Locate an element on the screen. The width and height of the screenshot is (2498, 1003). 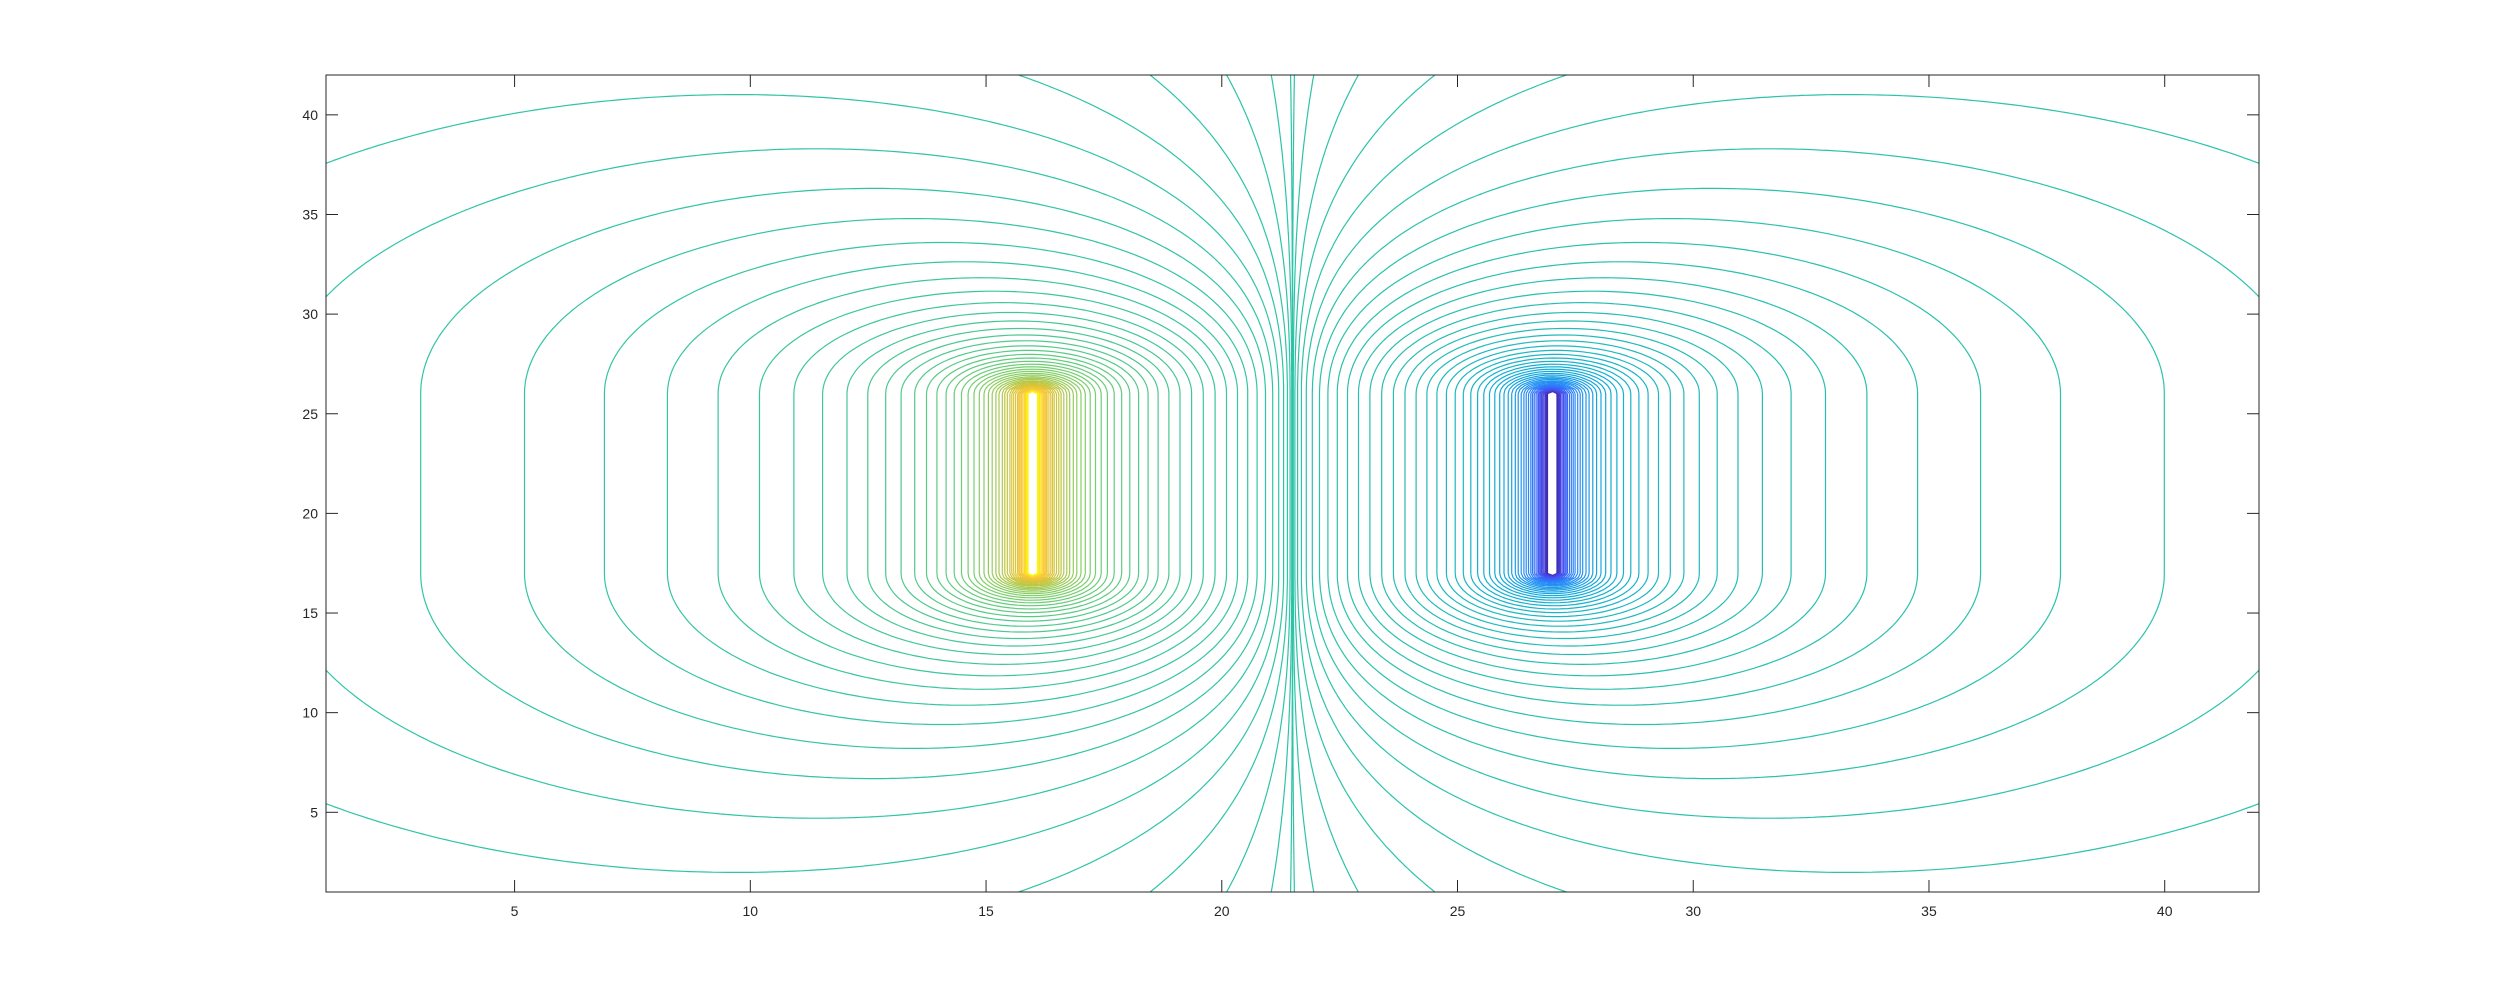
y-tick-label: 35 is located at coordinates (310, 214).